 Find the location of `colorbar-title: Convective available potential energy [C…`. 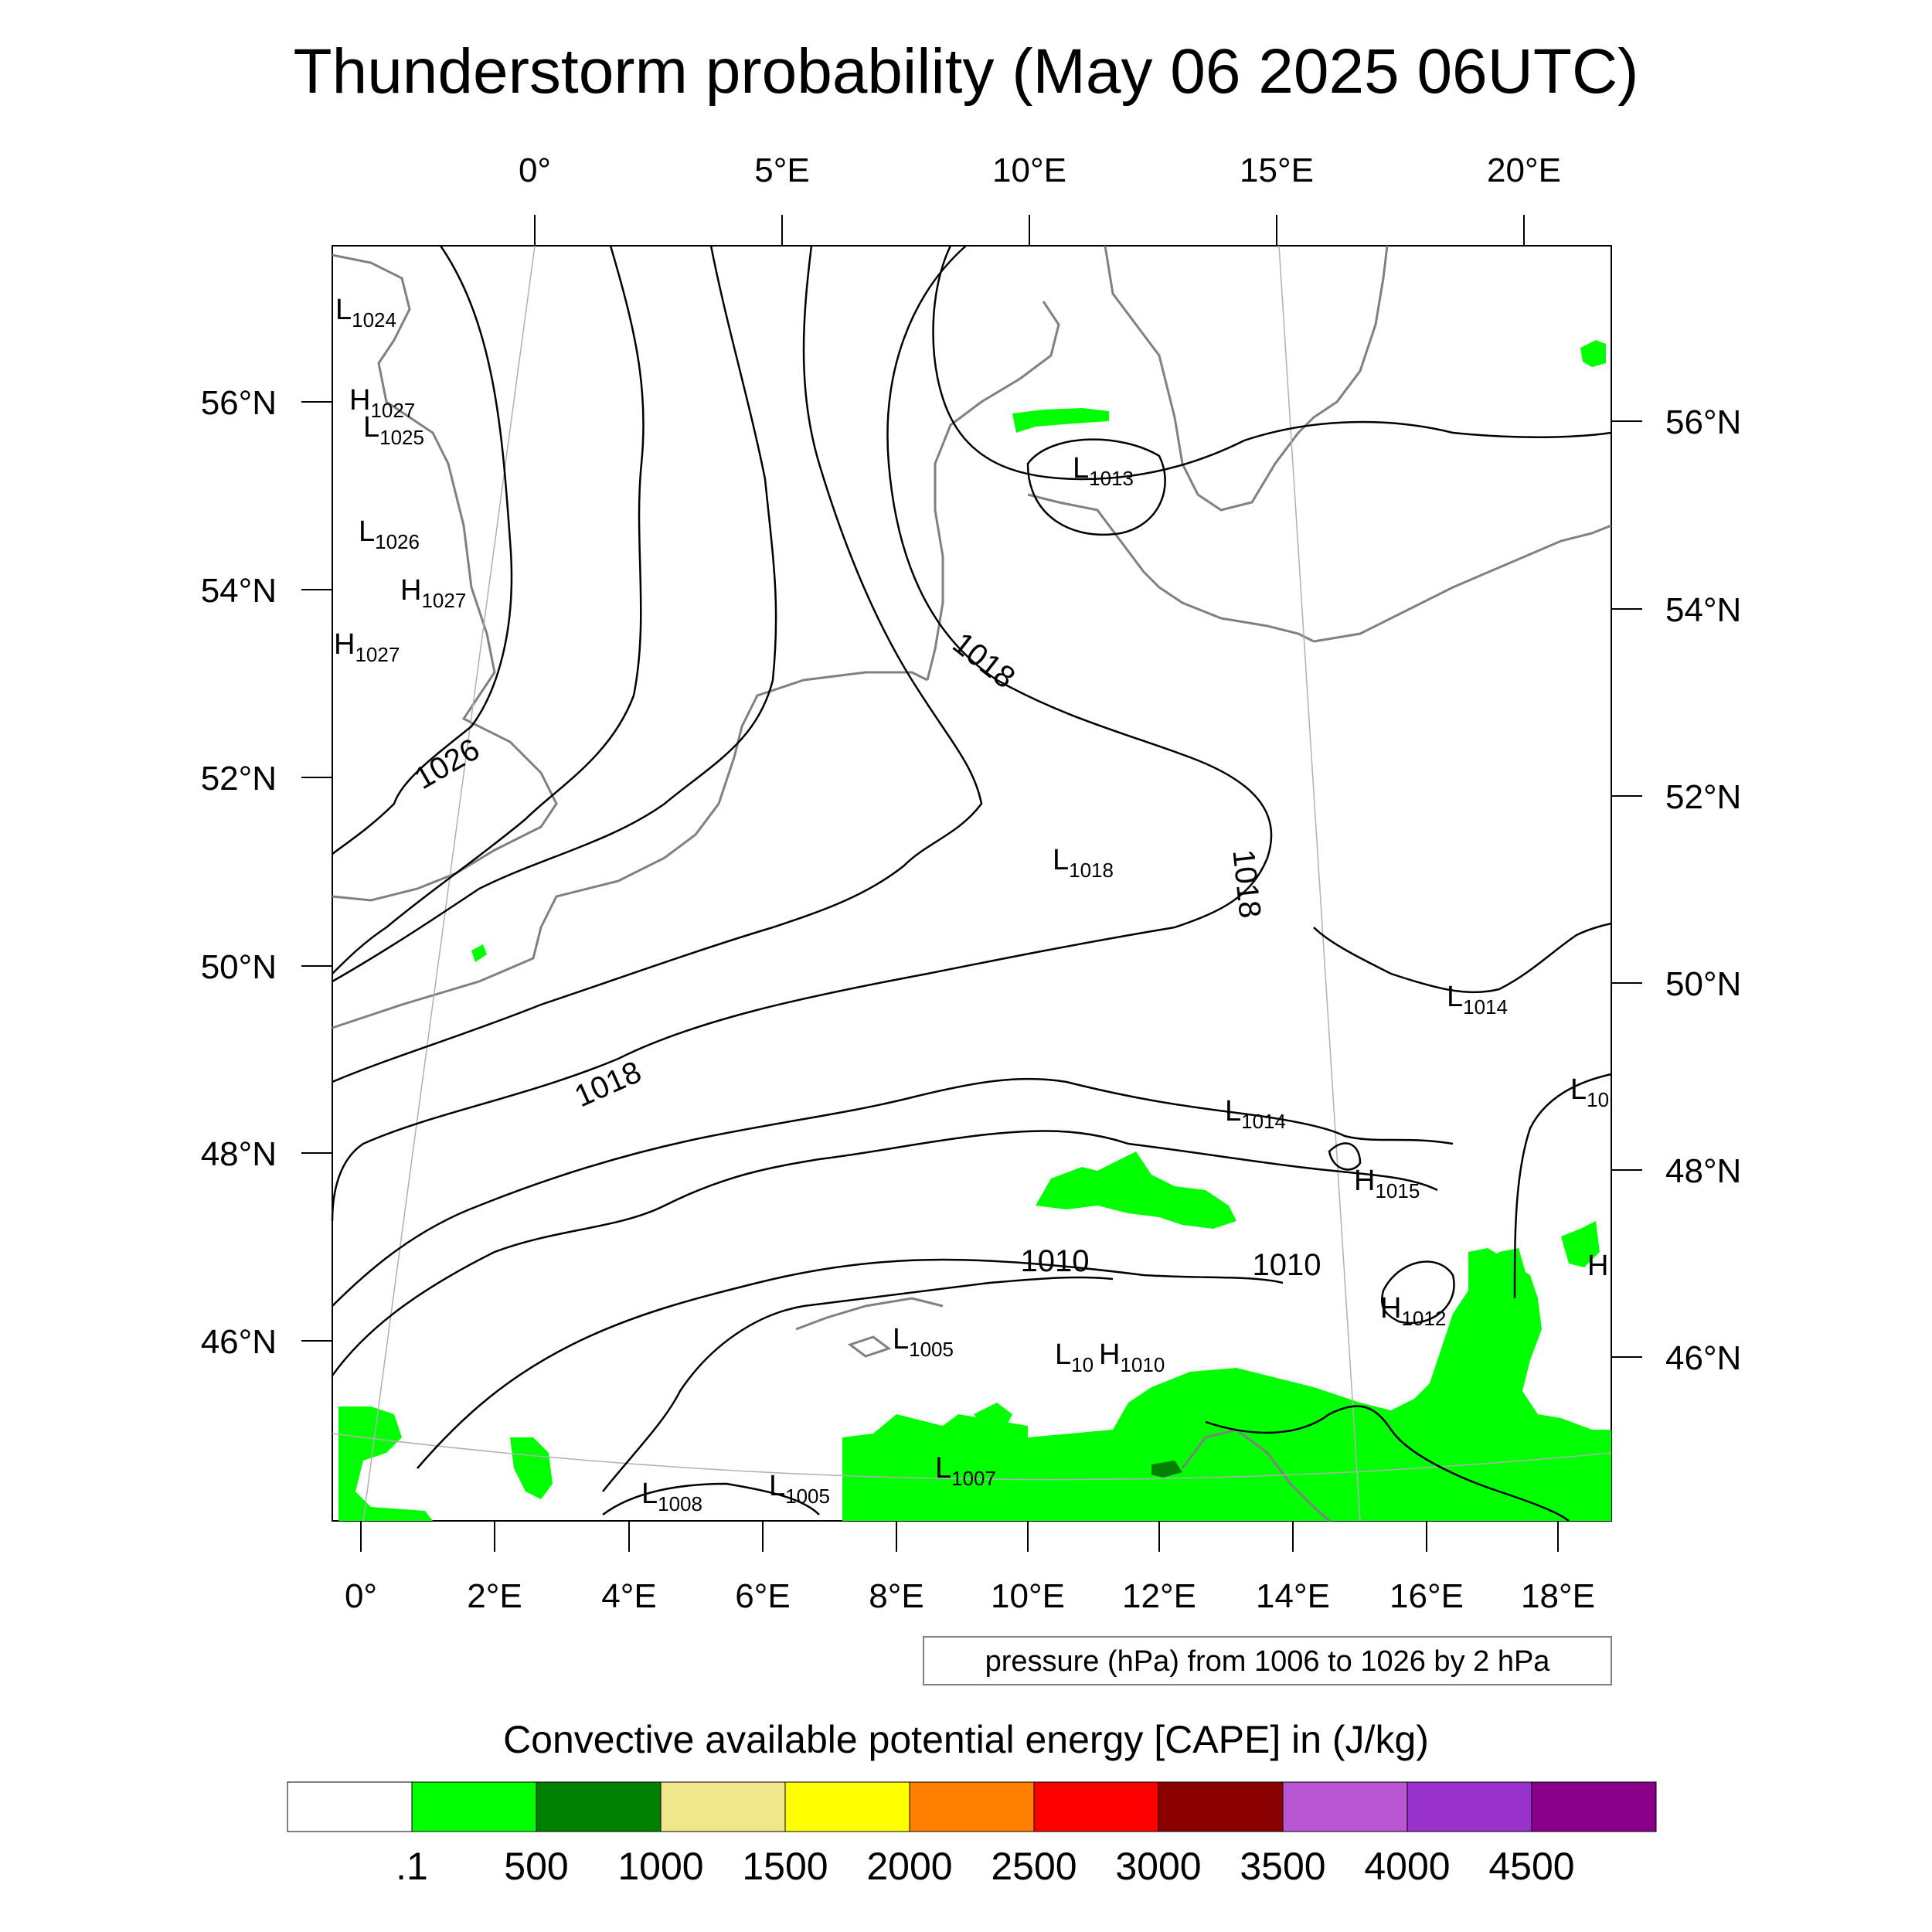

colorbar-title: Convective available potential energy [C… is located at coordinates (966, 1740).